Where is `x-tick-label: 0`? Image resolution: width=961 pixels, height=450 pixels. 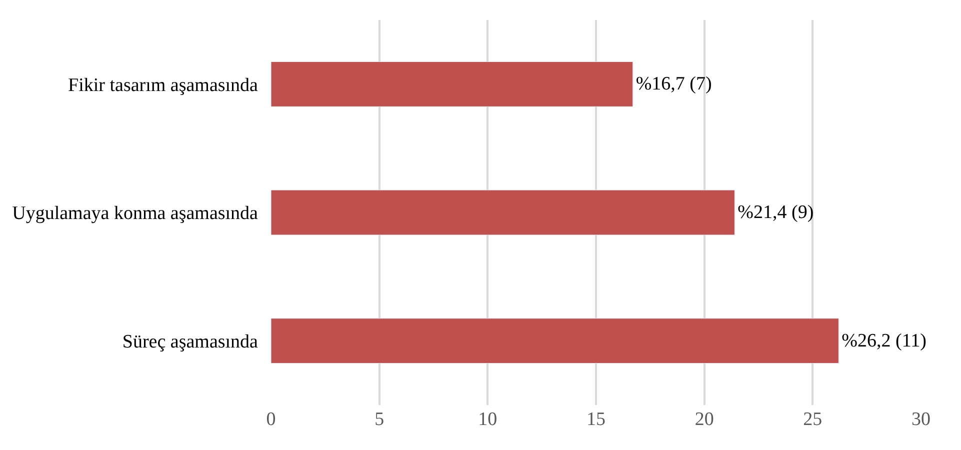
x-tick-label: 0 is located at coordinates (271, 419).